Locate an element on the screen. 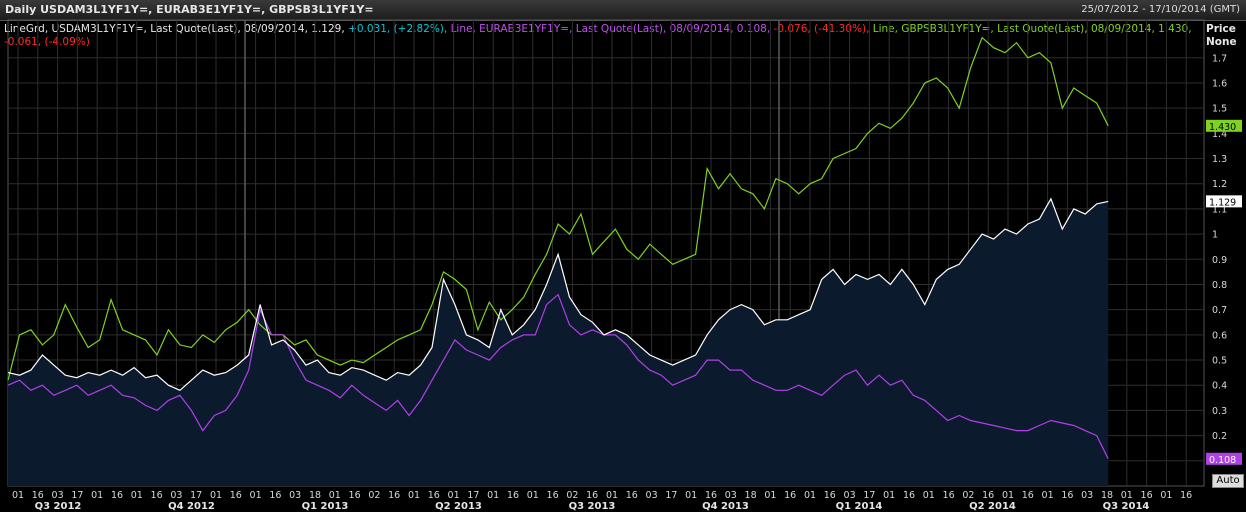 The width and height of the screenshot is (1246, 512). y-tick-label: 1.7 is located at coordinates (1219, 58).